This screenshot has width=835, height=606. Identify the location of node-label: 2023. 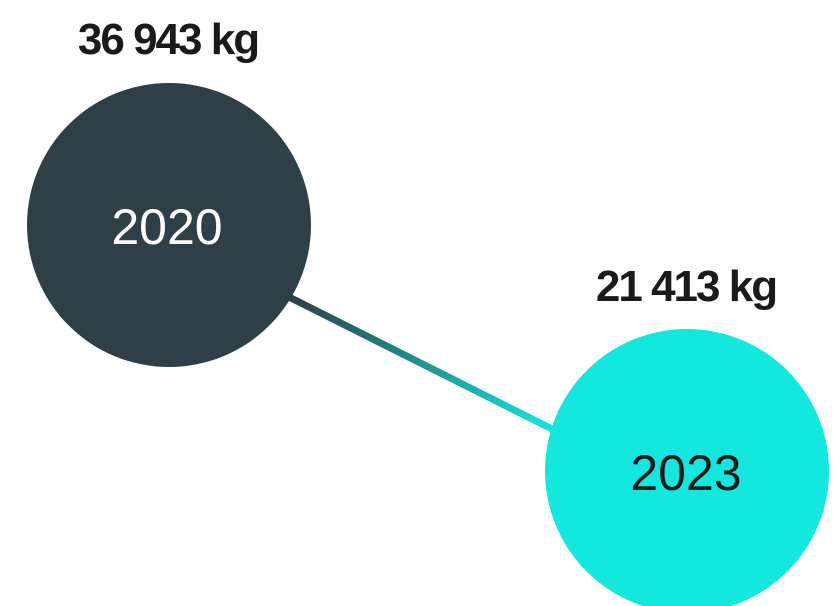
(685, 473).